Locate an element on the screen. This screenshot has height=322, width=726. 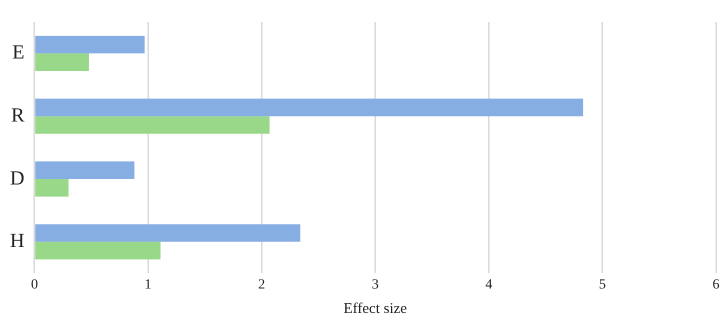
x-tick-label: 1 is located at coordinates (148, 284).